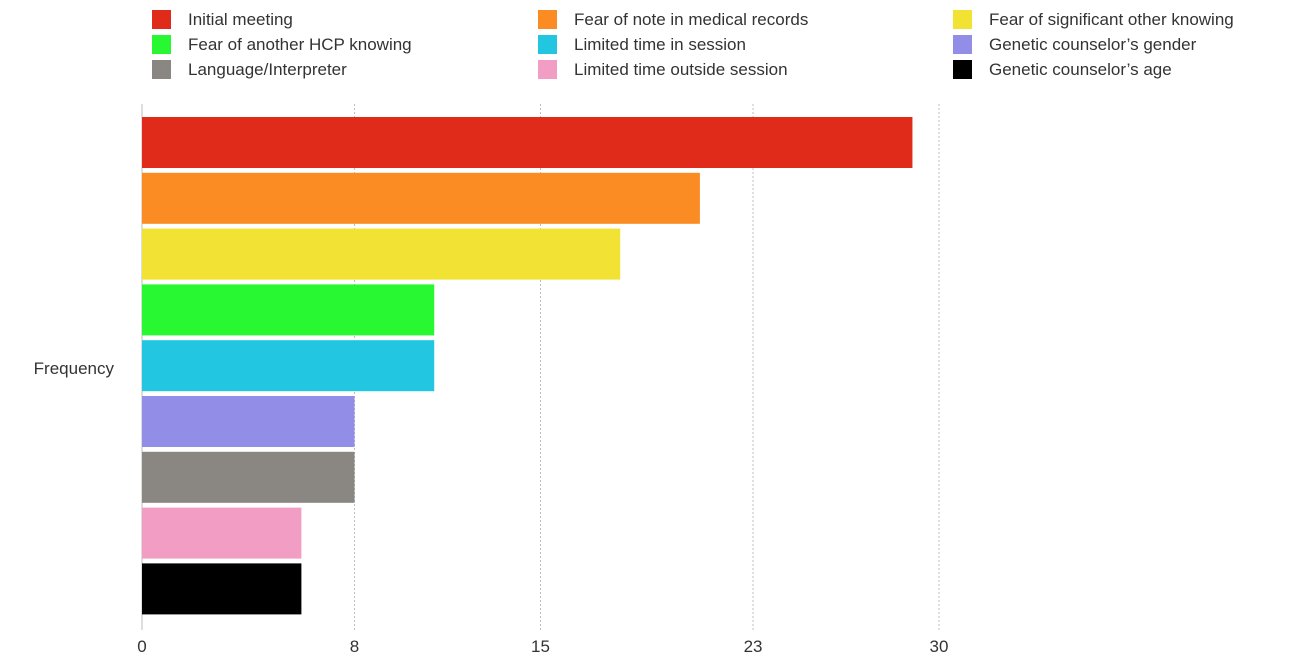  I want to click on legend-item-fear-of-another-hcp-knowing: Fear of another HCP knowing, so click(282, 44).